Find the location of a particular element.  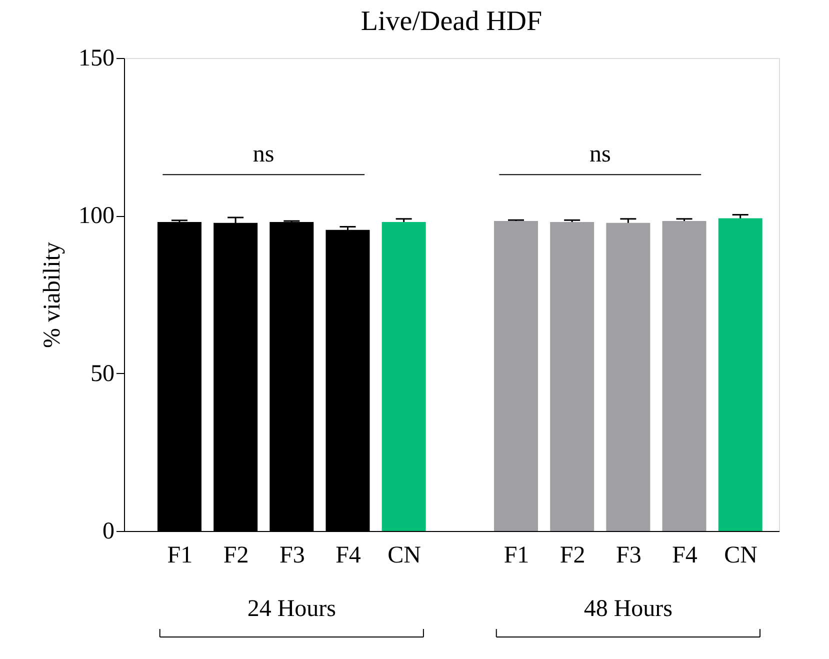

y-tick-label: 100 is located at coordinates (96, 216).